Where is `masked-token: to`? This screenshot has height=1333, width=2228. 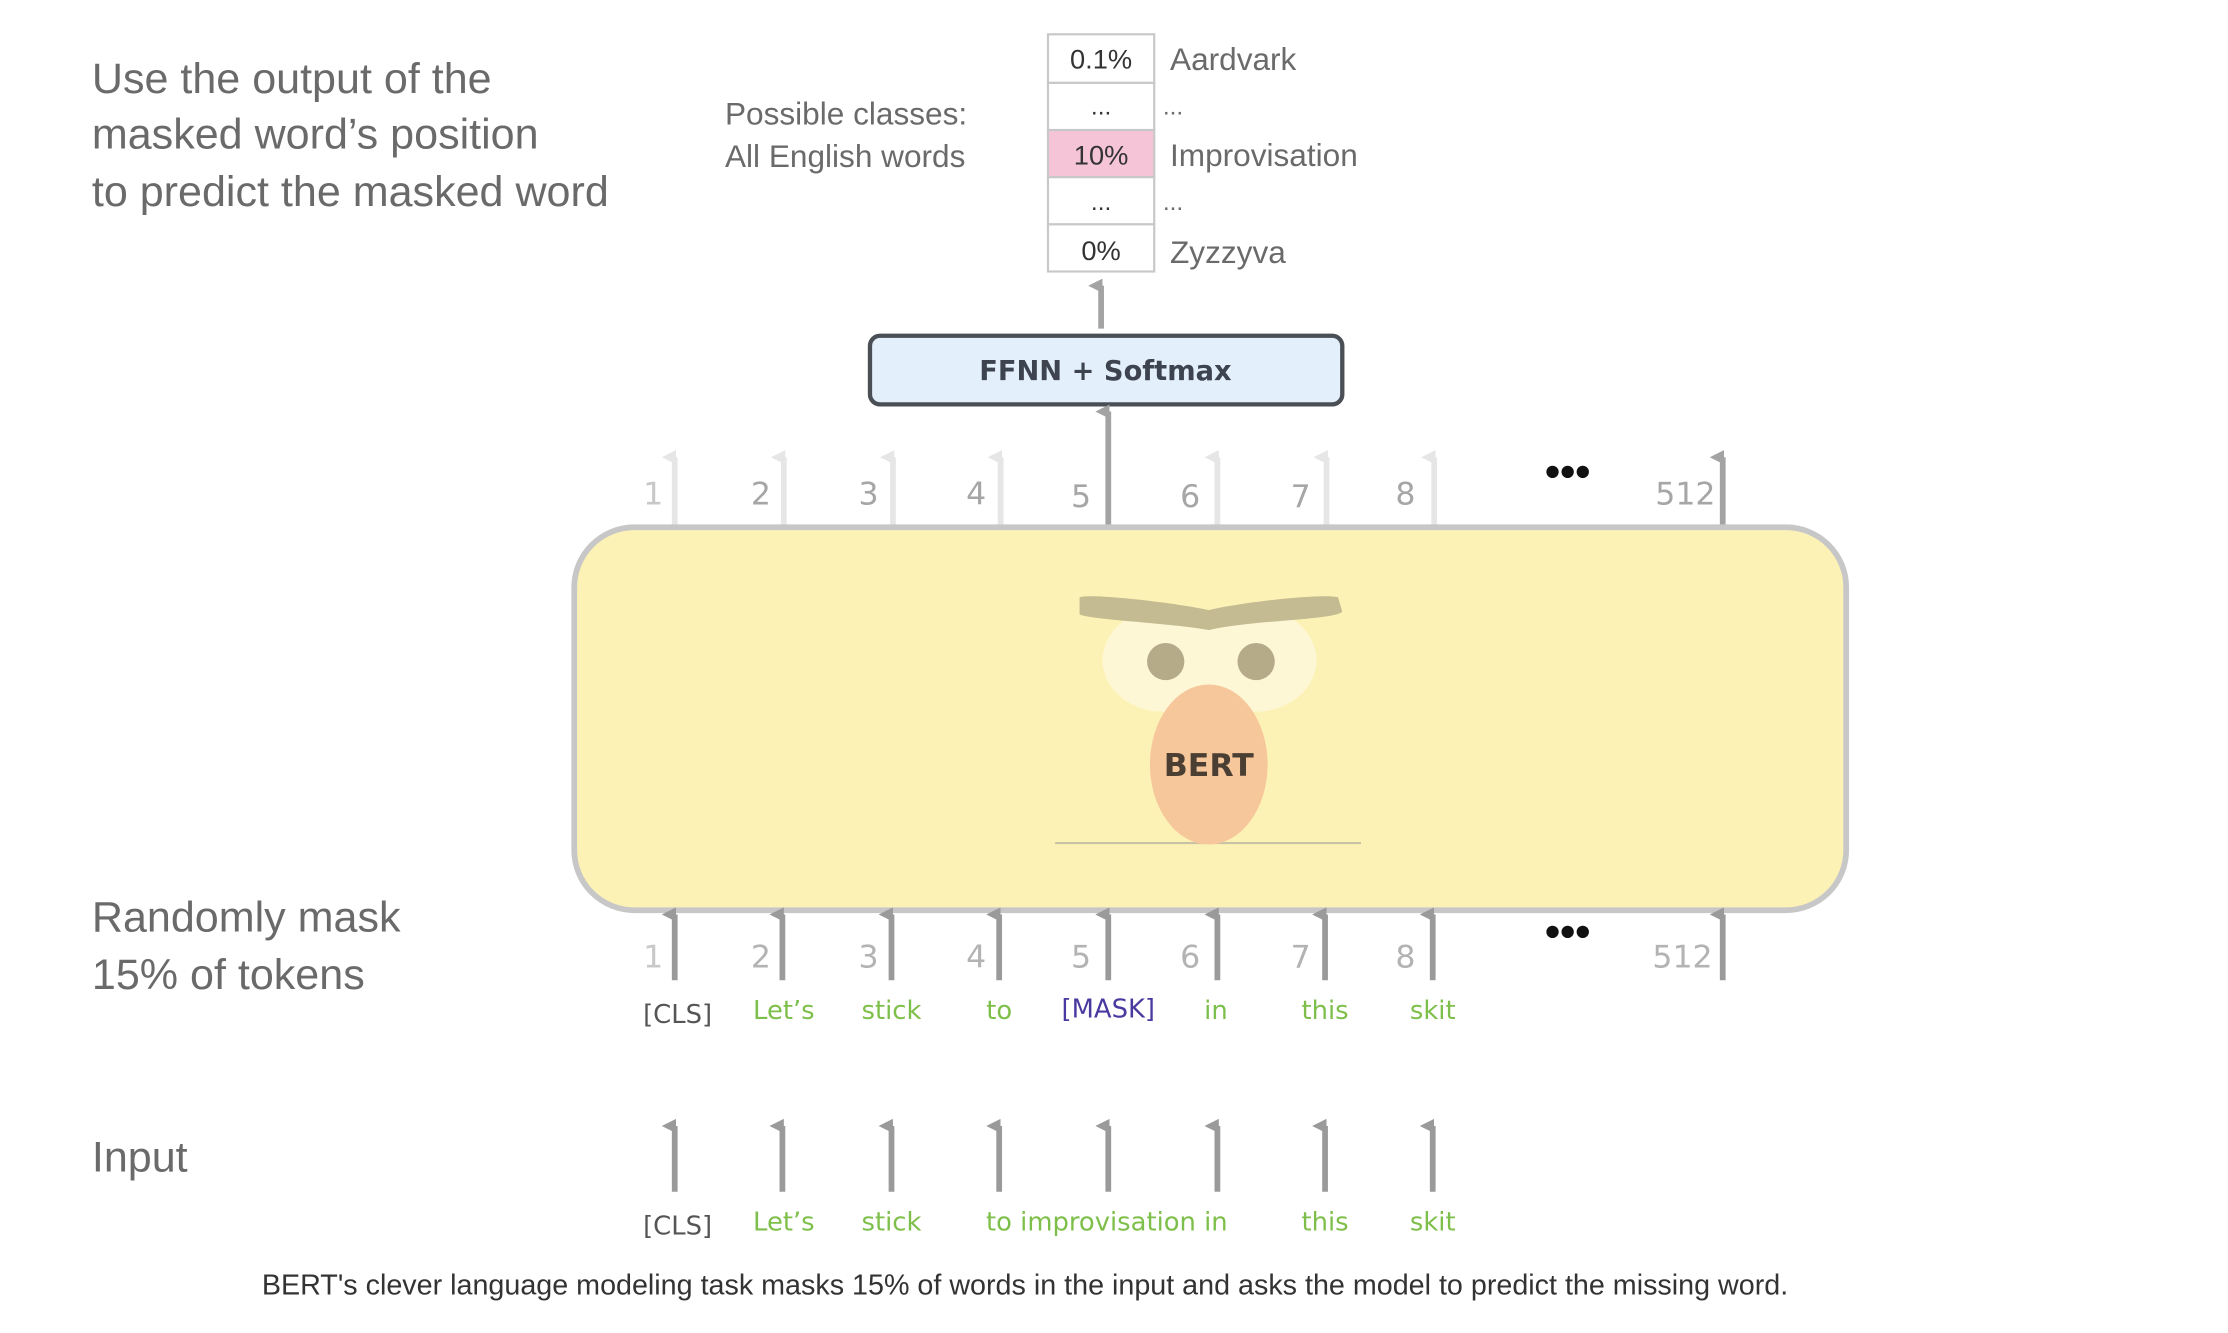
masked-token: to is located at coordinates (999, 1011).